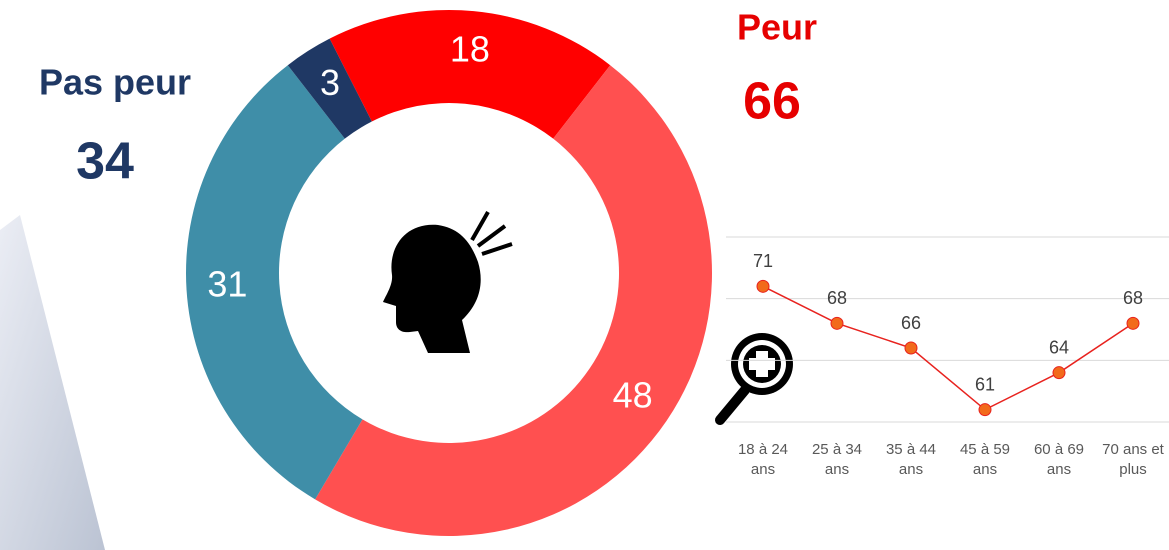 Image resolution: width=1169 pixels, height=550 pixels. I want to click on x-tick-label: 35 à 44 ans, so click(911, 459).